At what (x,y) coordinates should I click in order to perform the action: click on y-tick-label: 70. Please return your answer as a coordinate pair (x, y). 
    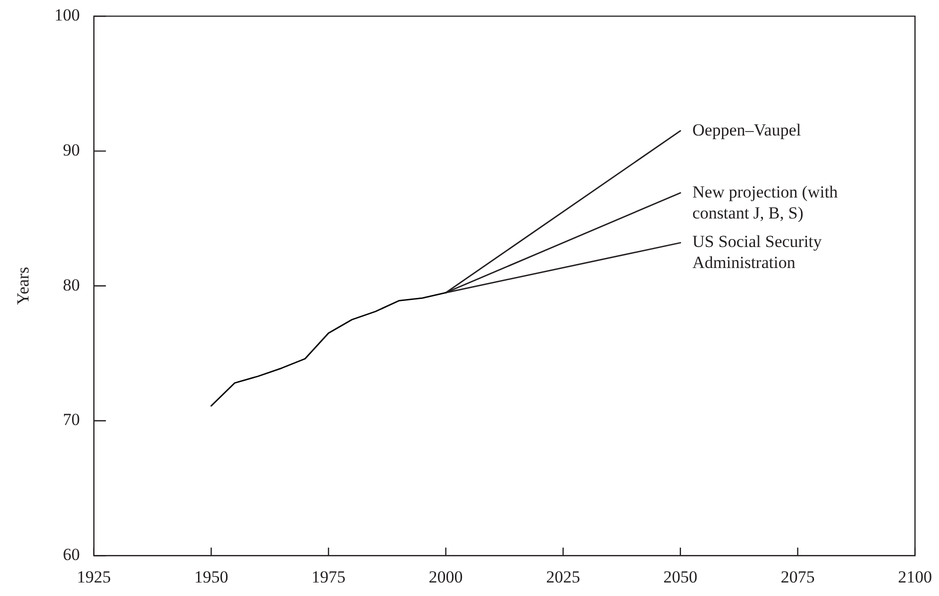
    Looking at the image, I should click on (71, 420).